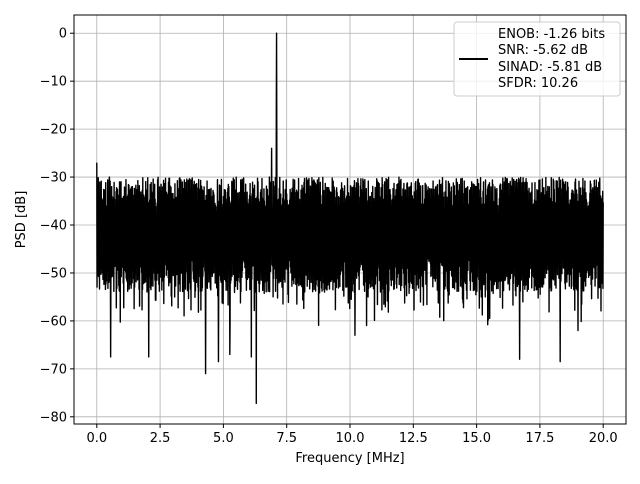 This screenshot has width=640, height=484. I want to click on x-tick-label: 20.0, so click(603, 438).